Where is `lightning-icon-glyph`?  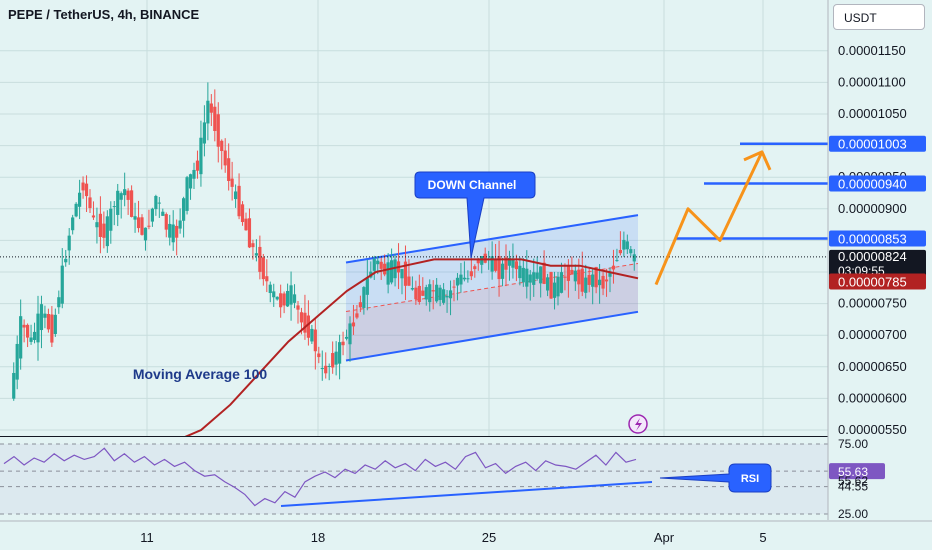
lightning-icon-glyph is located at coordinates (638, 424).